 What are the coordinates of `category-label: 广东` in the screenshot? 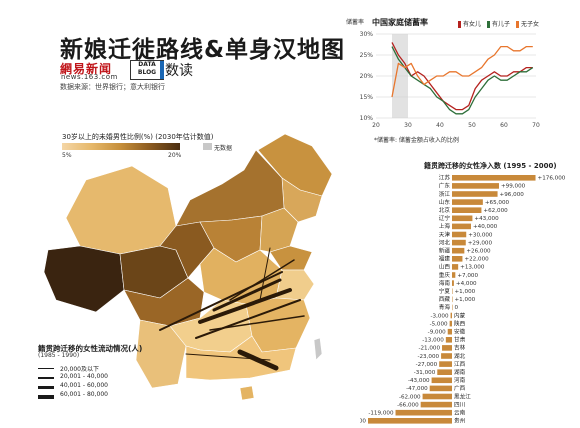 It's located at (445, 186).